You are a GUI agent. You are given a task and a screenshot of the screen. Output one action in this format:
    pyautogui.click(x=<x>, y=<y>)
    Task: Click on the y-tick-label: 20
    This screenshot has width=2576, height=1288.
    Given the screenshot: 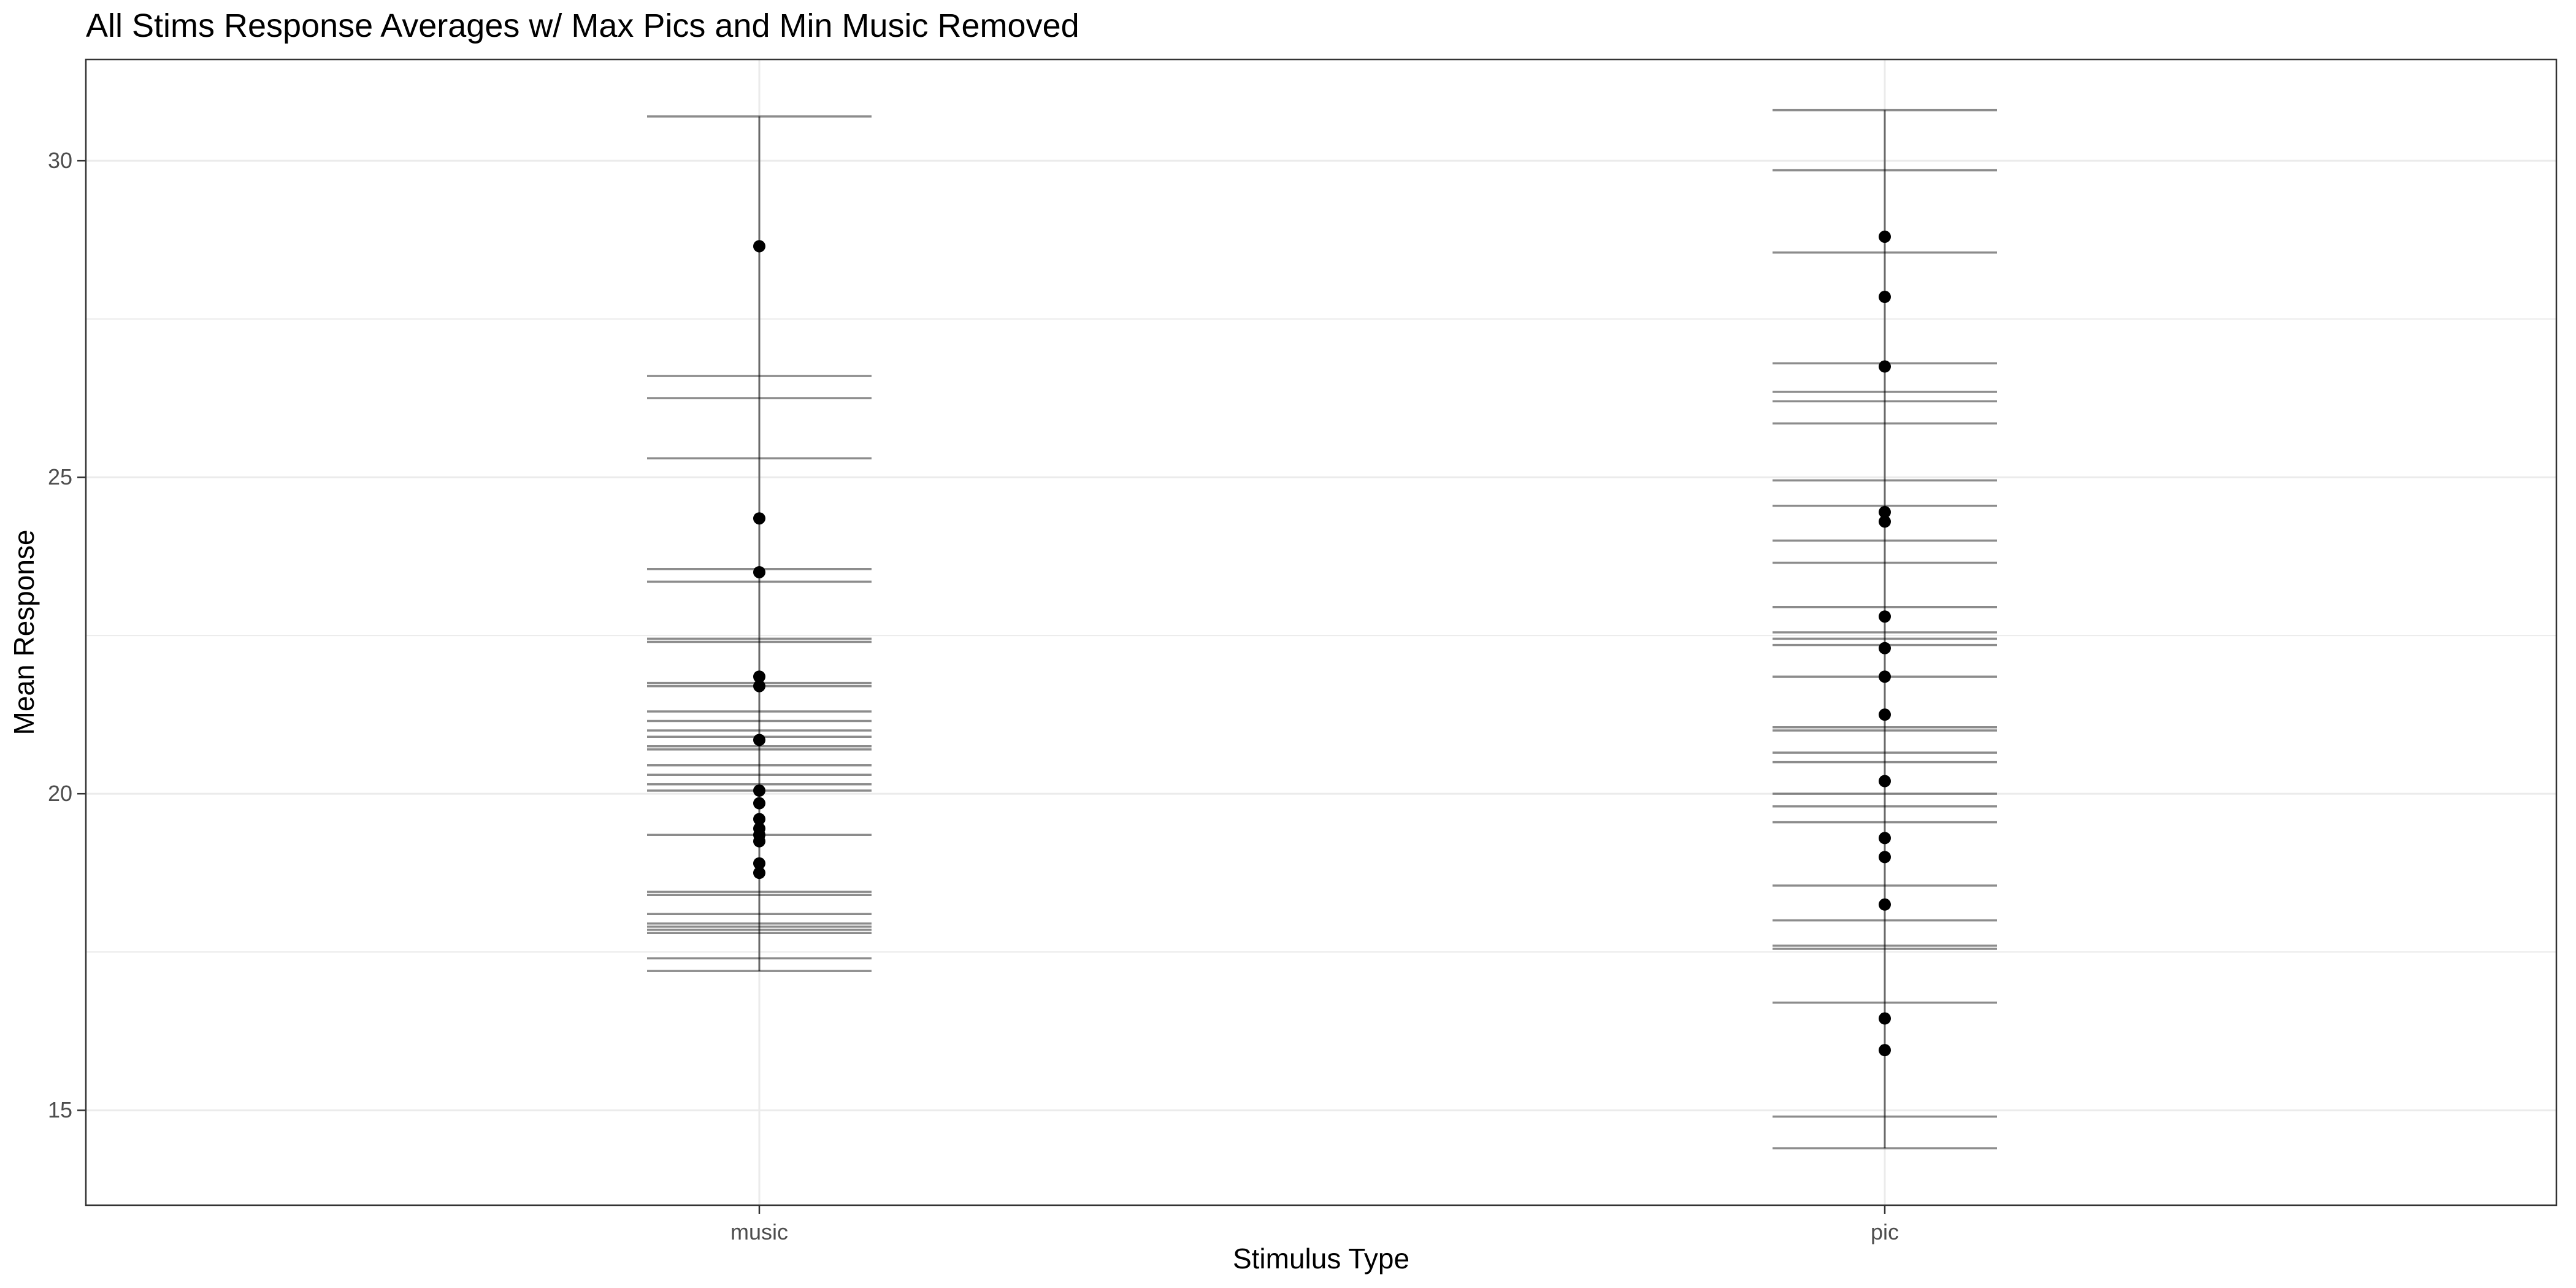 What is the action you would take?
    pyautogui.click(x=60, y=793)
    